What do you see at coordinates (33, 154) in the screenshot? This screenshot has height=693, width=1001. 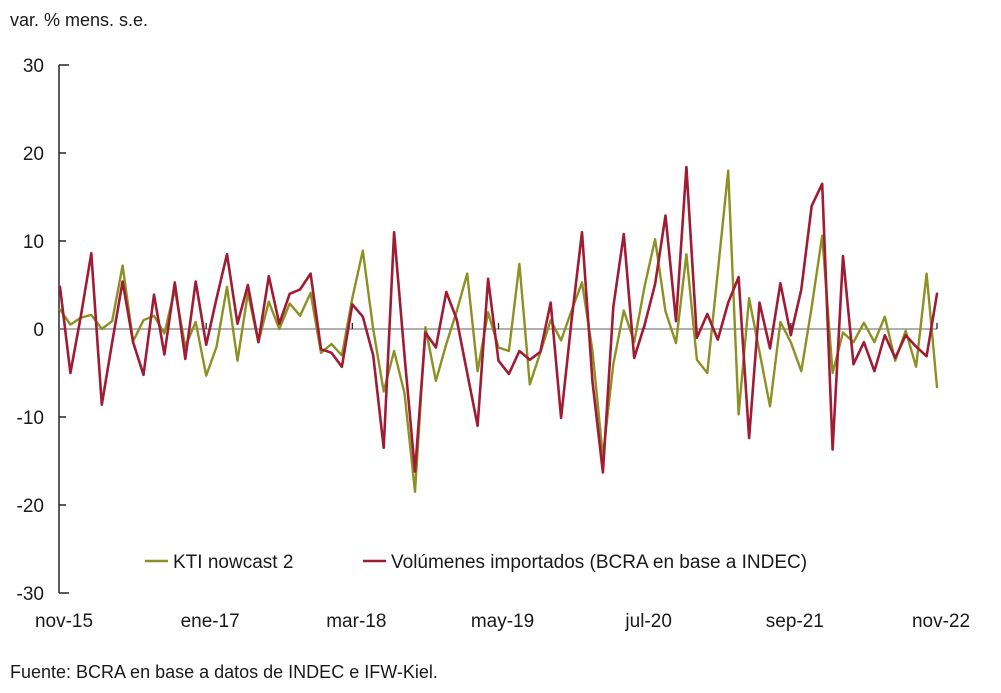 I see `y-tick-label: 20` at bounding box center [33, 154].